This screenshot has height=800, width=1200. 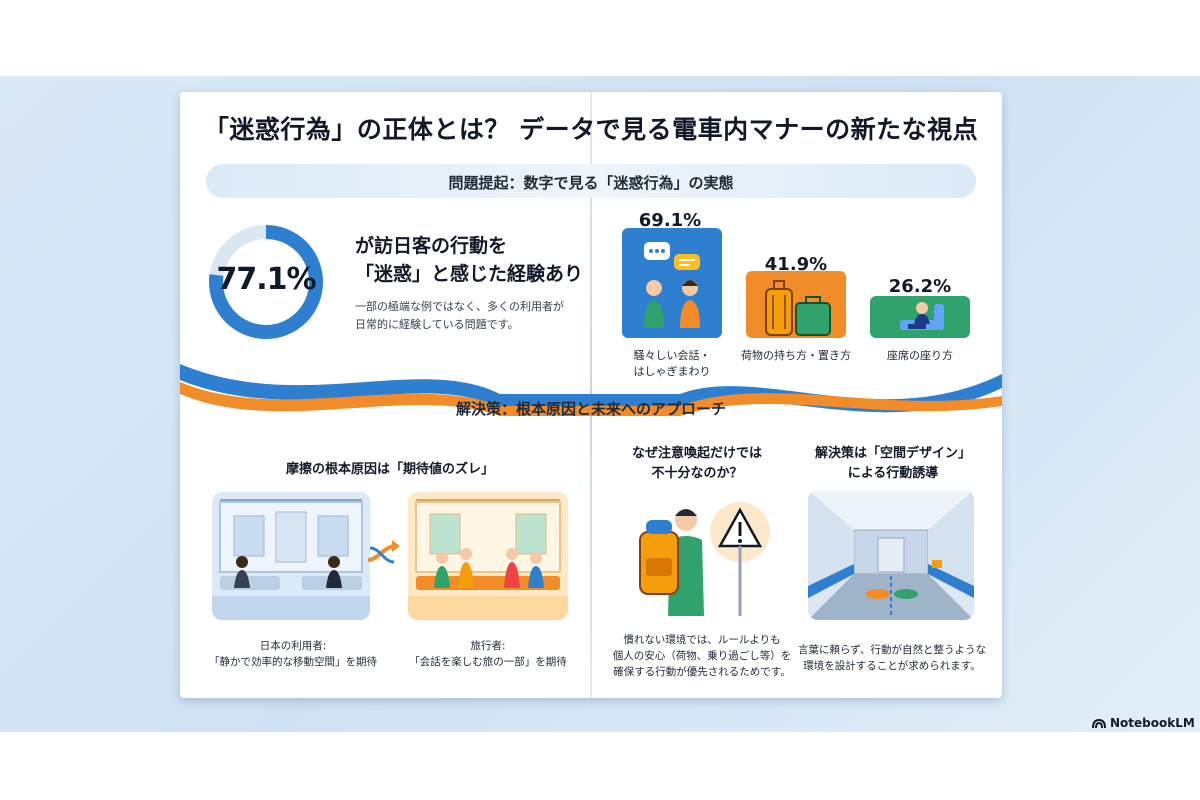 I want to click on chatting-people-icon, so click(x=672, y=285).